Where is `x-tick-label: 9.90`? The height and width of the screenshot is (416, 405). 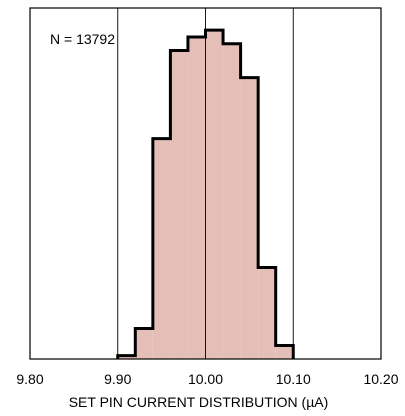 x-tick-label: 9.90 is located at coordinates (117, 379).